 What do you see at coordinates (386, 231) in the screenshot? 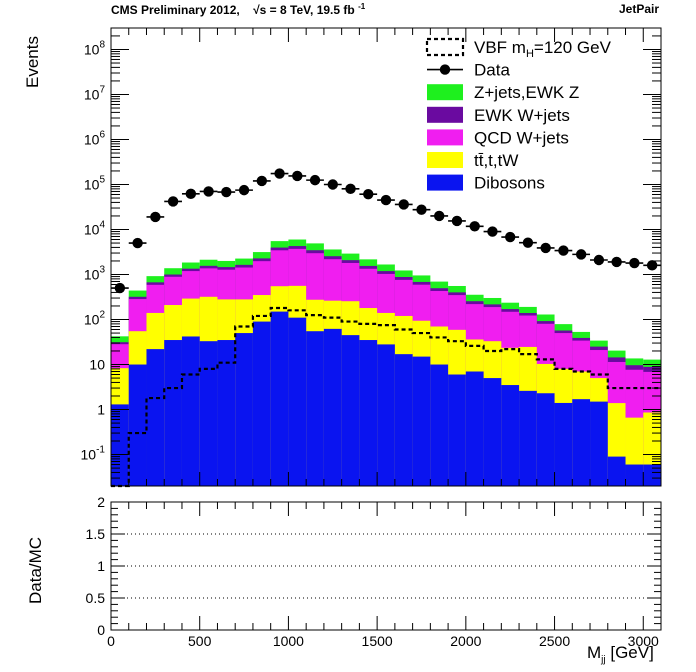
I see `data-points-layer` at bounding box center [386, 231].